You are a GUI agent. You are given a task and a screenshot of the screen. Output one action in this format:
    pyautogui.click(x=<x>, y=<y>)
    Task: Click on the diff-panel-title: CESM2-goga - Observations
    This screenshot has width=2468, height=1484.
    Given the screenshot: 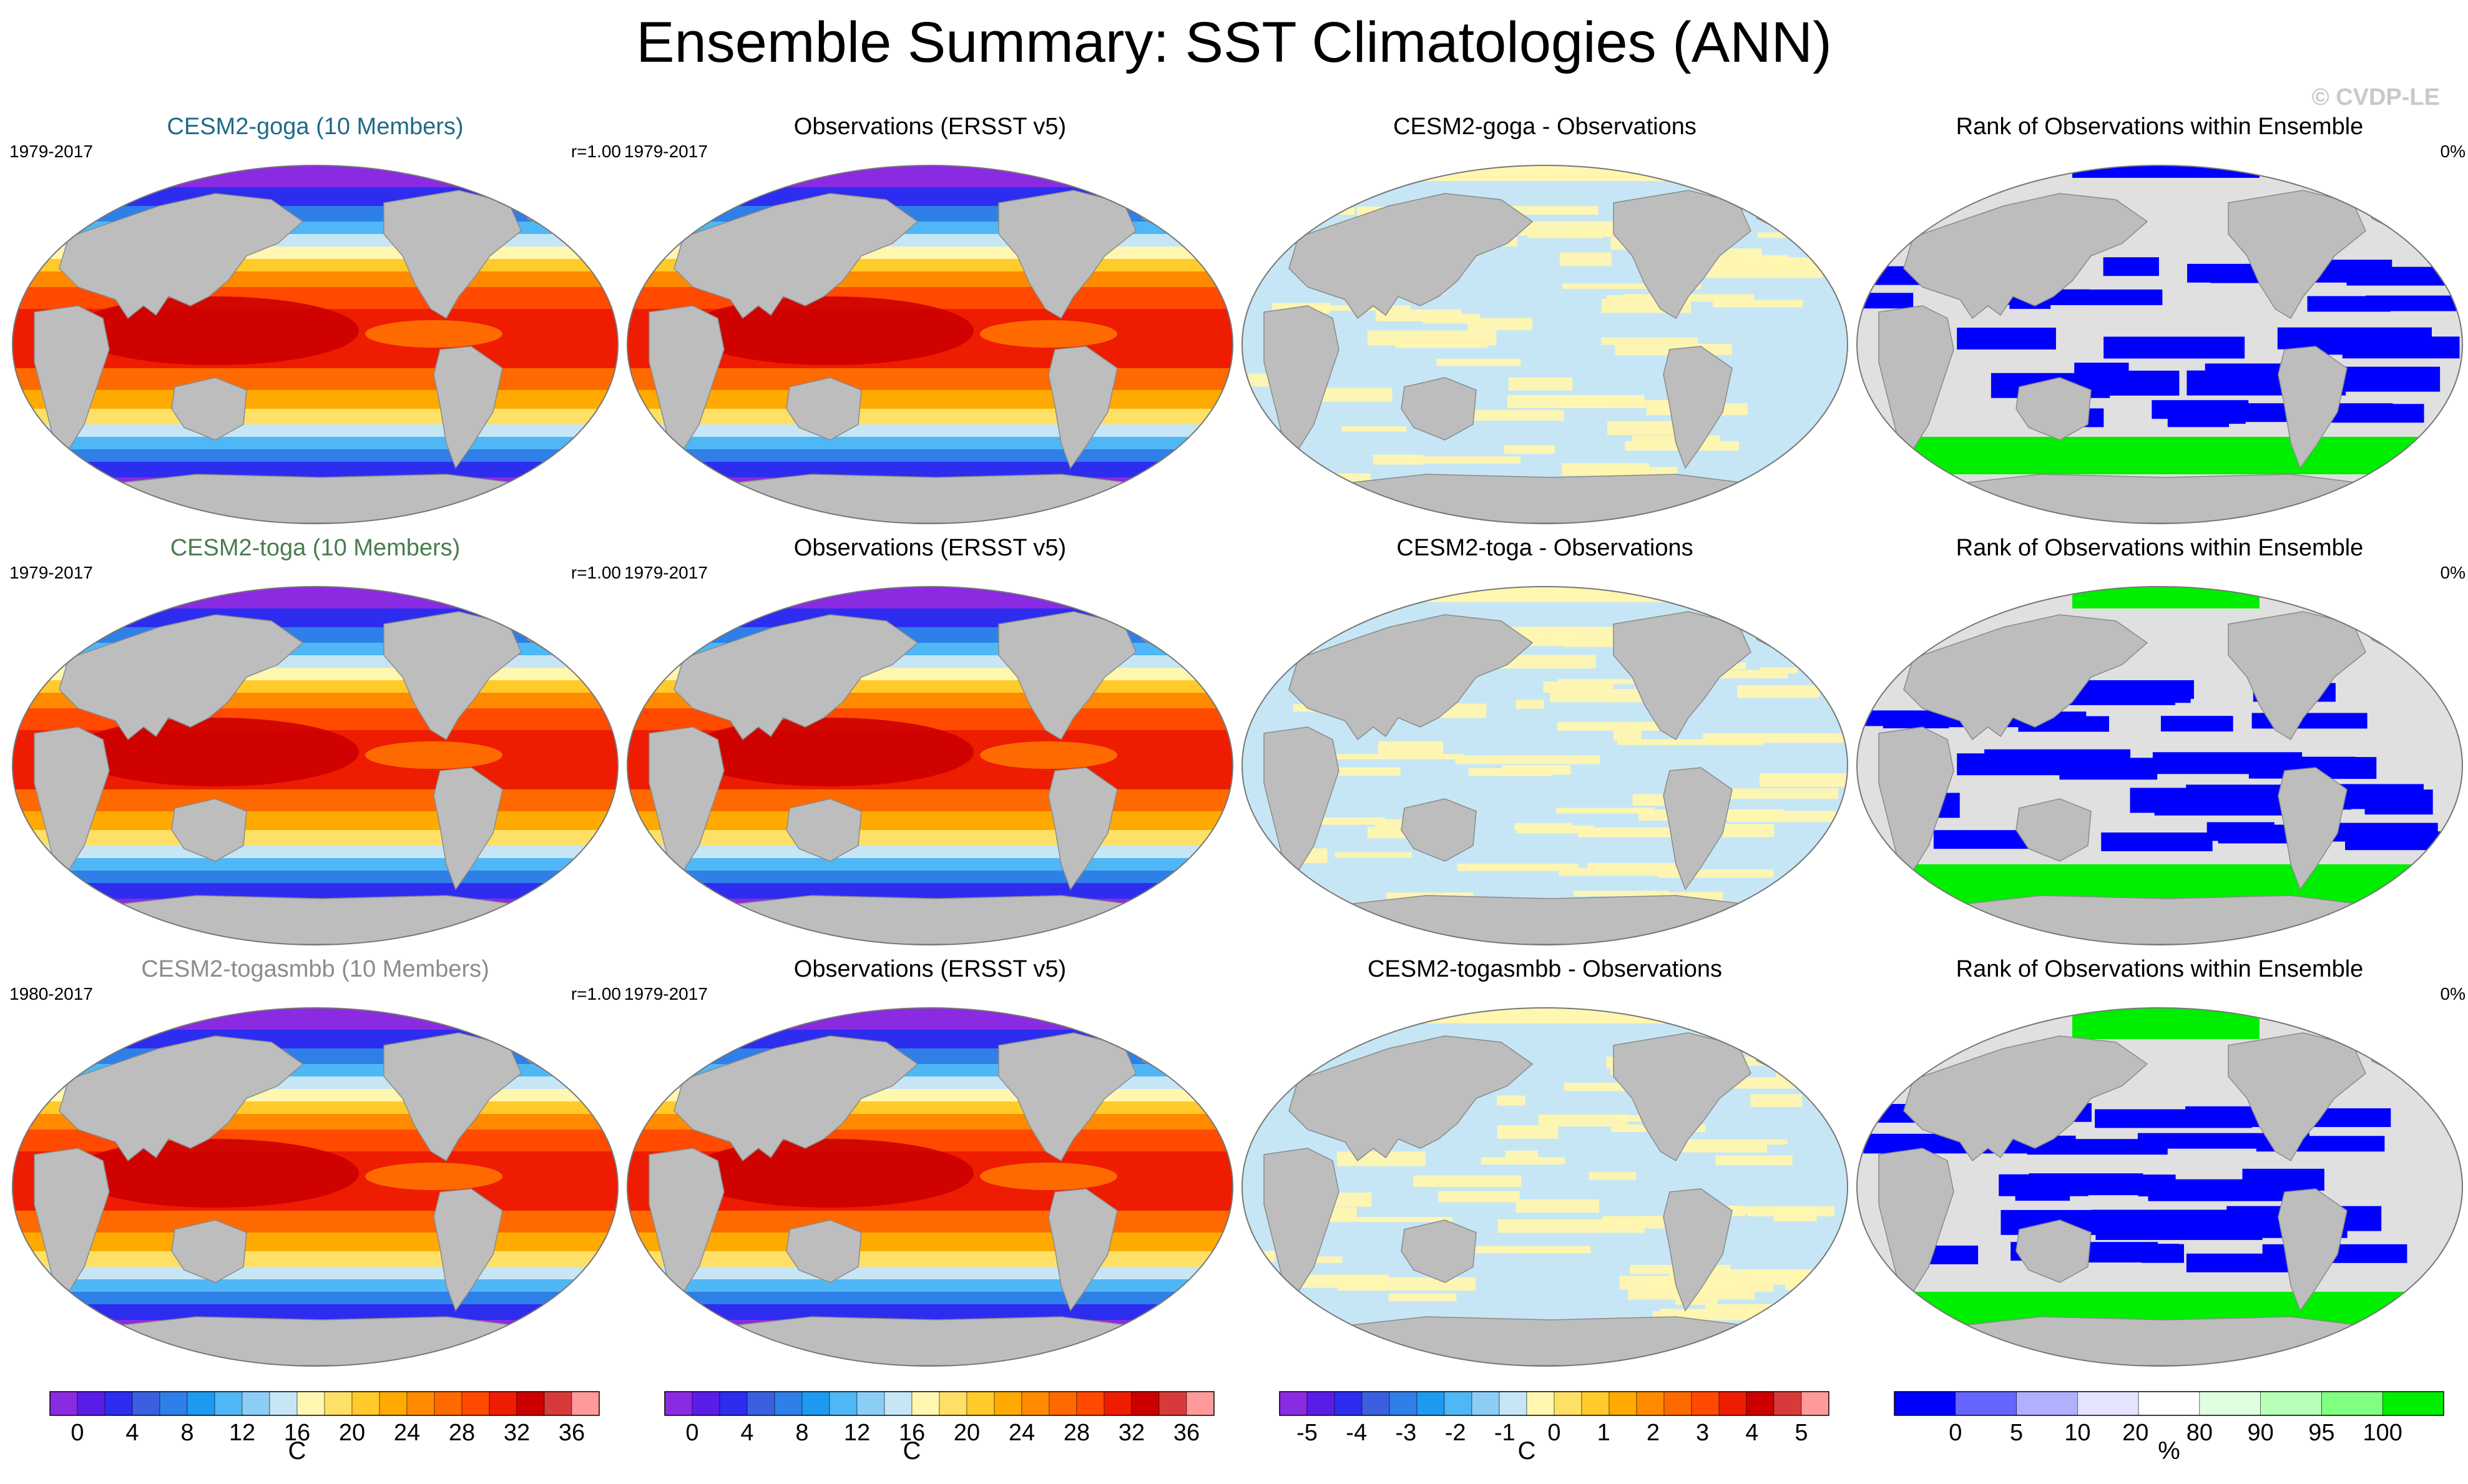 What is the action you would take?
    pyautogui.click(x=1545, y=127)
    